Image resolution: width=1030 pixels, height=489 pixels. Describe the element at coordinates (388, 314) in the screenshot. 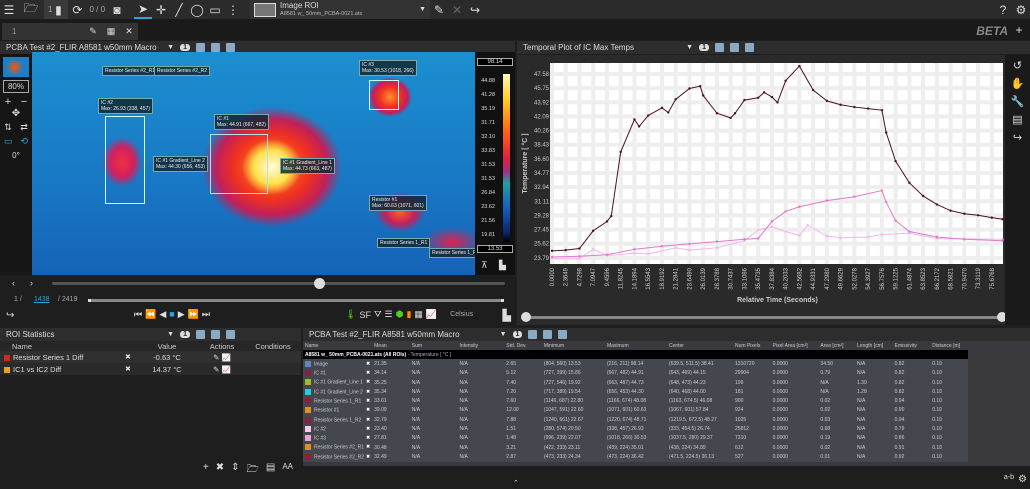

I see `sliders-icon: ☰` at that location.